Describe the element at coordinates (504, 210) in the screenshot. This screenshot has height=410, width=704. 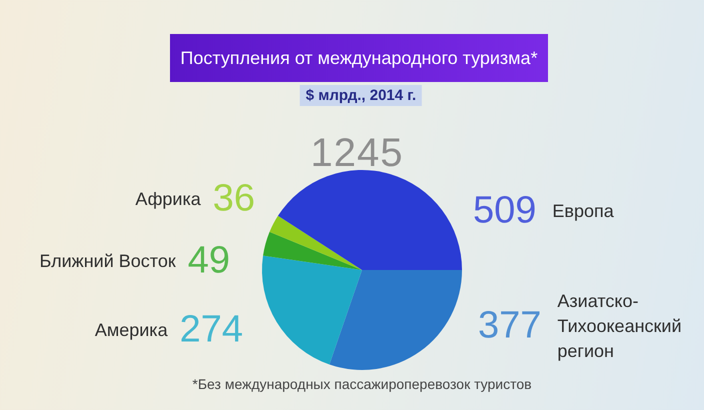
I see `data-label: 509` at that location.